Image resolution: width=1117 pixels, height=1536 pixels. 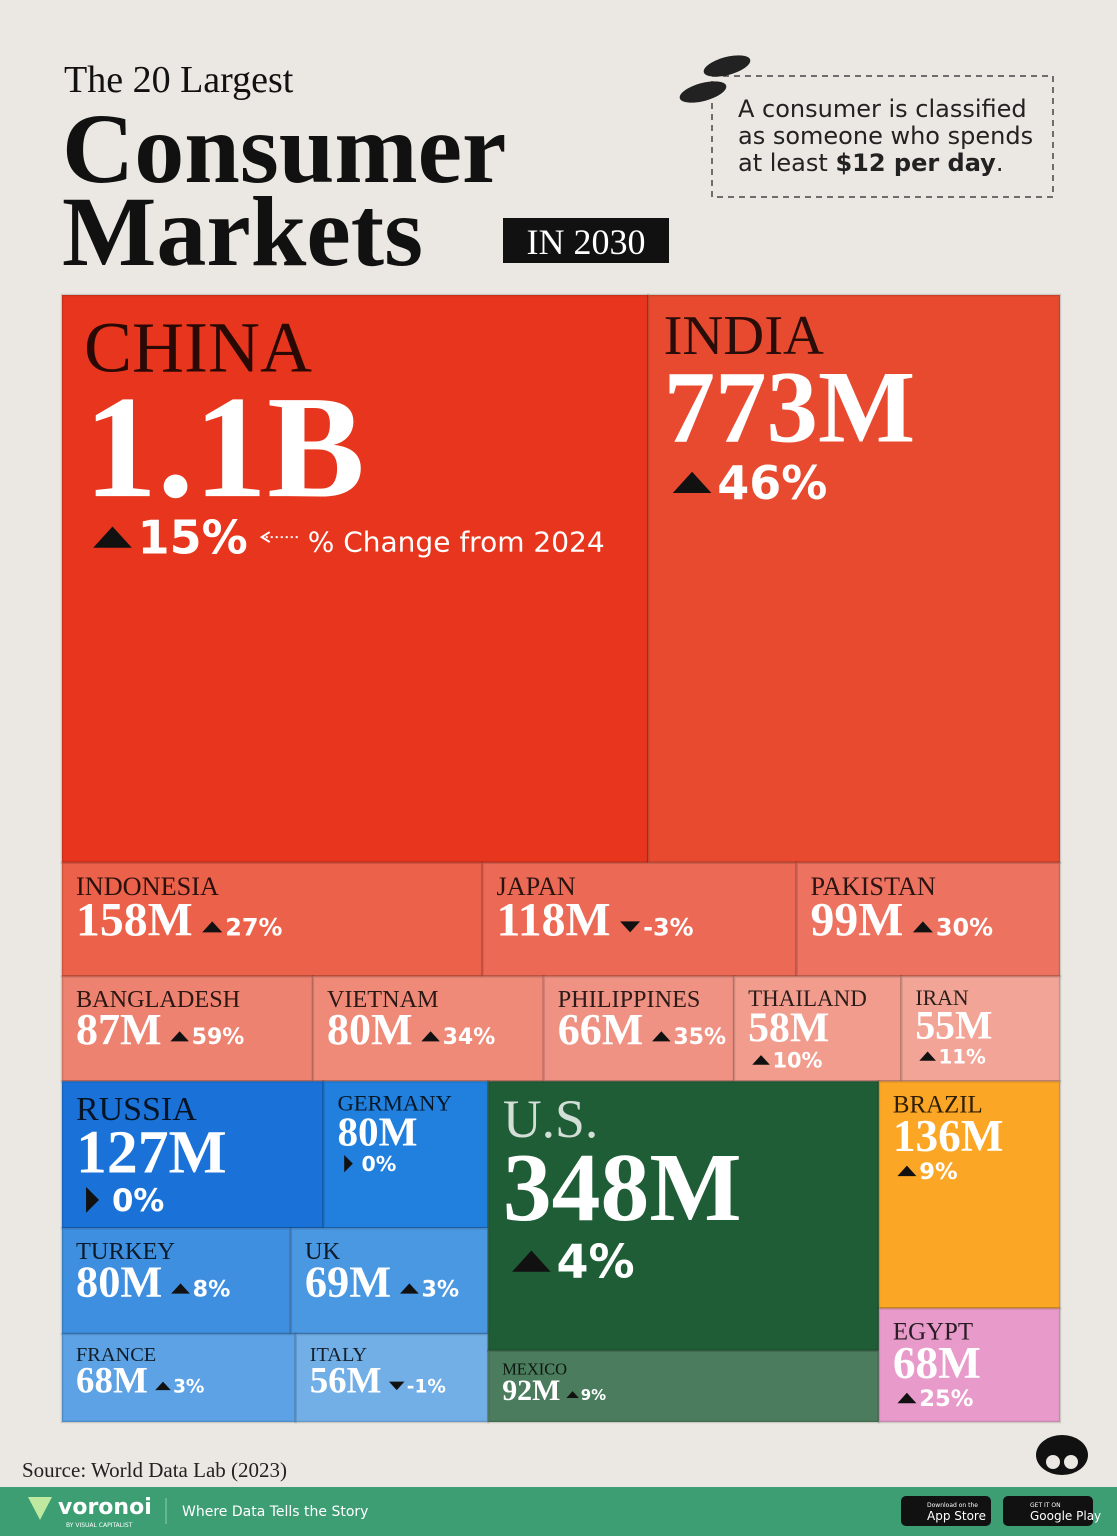 What do you see at coordinates (953, 1025) in the screenshot?
I see `value-label: 55M` at bounding box center [953, 1025].